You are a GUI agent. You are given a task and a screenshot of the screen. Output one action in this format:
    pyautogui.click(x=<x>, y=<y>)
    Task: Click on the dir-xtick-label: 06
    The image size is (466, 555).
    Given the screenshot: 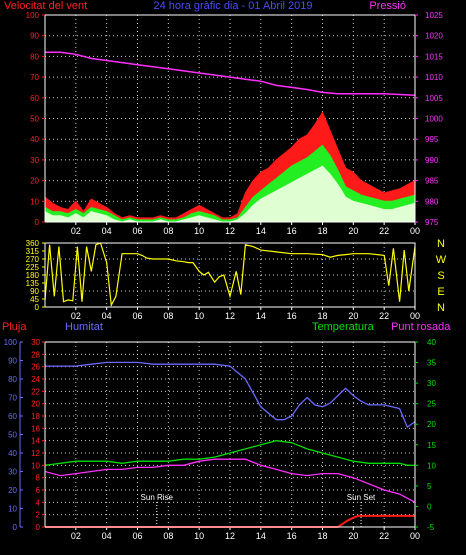 What is the action you would take?
    pyautogui.click(x=137, y=316)
    